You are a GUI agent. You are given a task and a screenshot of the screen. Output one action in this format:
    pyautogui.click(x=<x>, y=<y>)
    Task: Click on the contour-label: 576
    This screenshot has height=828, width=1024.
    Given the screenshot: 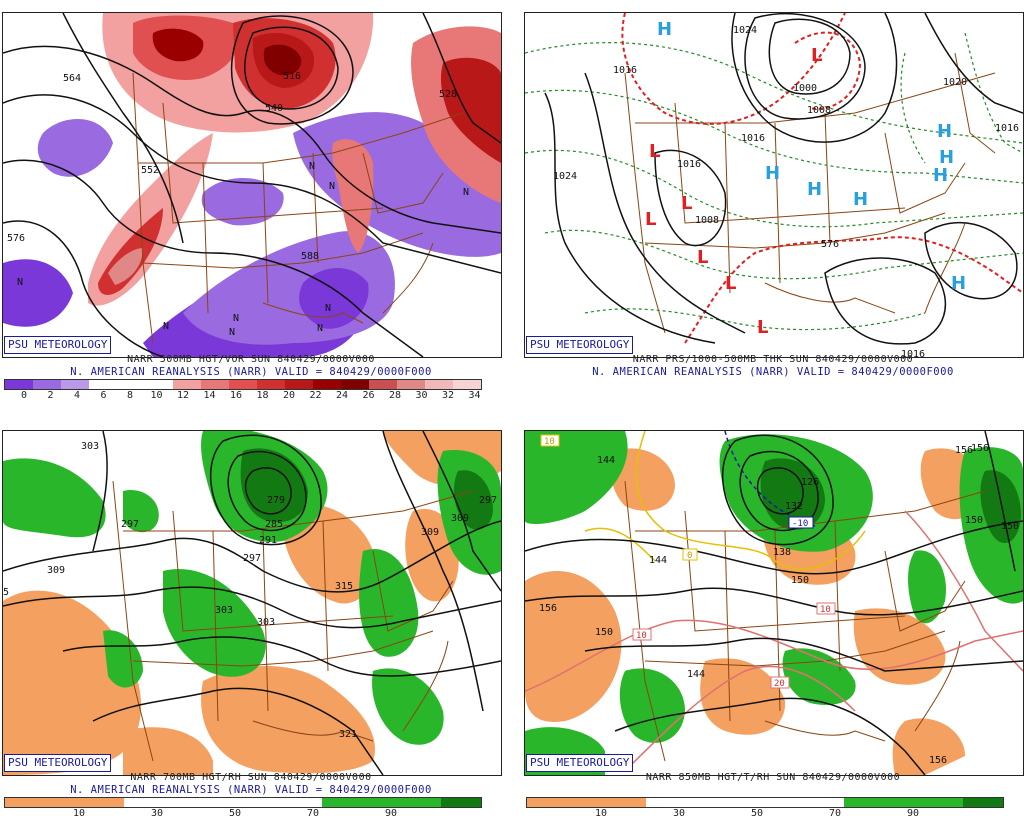 What is the action you would take?
    pyautogui.click(x=16, y=238)
    